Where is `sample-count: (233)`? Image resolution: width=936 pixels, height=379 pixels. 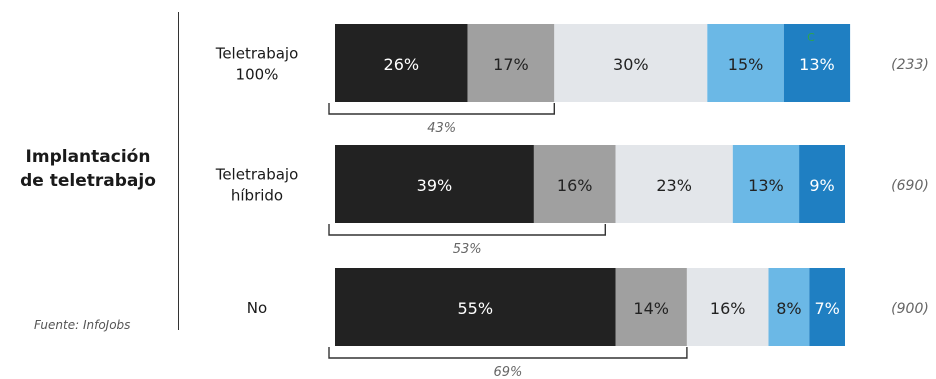
sample-count: (233) is located at coordinates (910, 65).